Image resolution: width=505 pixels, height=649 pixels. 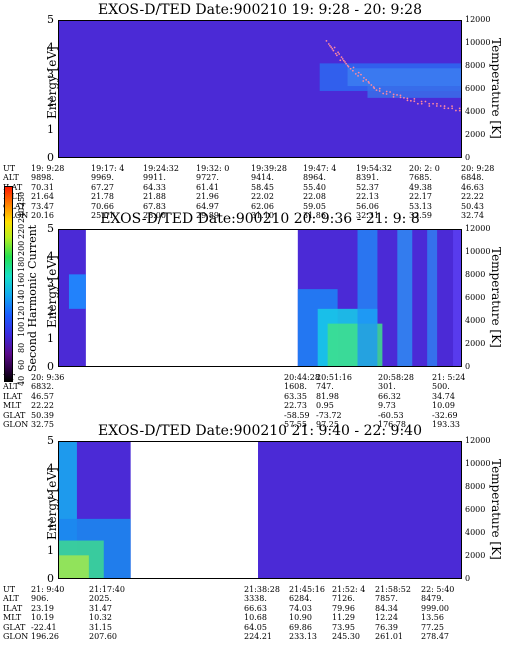 I want to click on ephem-value-1-2-5: 28.00, so click(x=154, y=215).